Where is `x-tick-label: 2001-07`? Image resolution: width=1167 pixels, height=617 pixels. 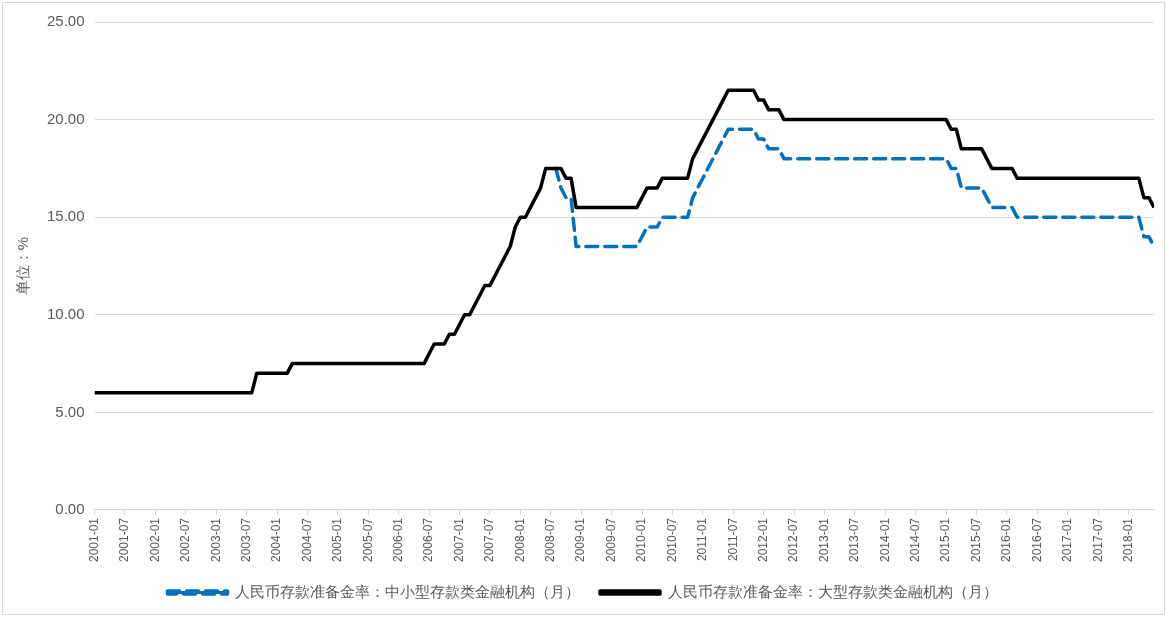
x-tick-label: 2001-07 is located at coordinates (124, 540).